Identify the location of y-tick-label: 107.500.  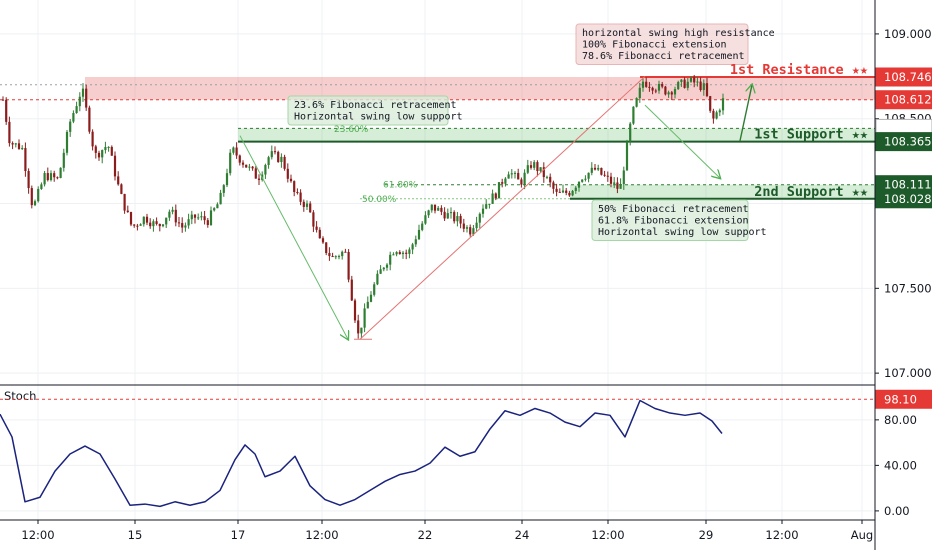
(908, 288).